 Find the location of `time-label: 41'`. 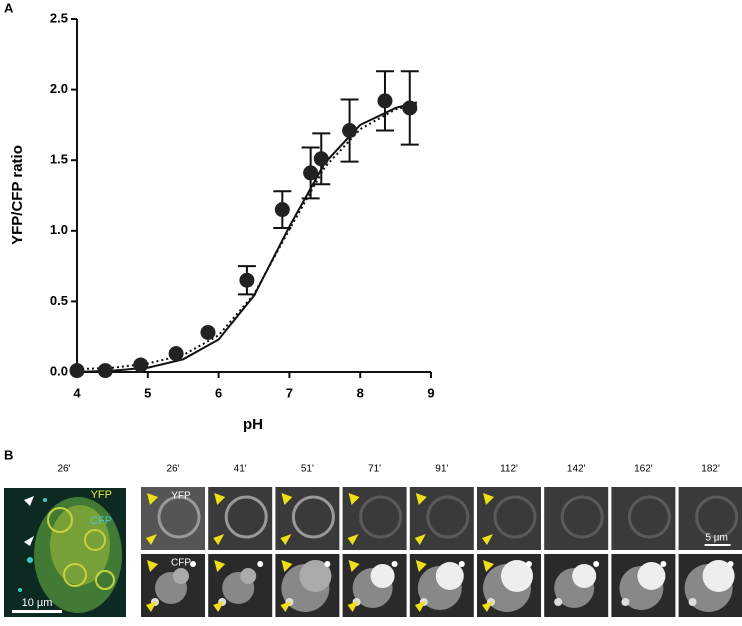

time-label: 41' is located at coordinates (240, 469).